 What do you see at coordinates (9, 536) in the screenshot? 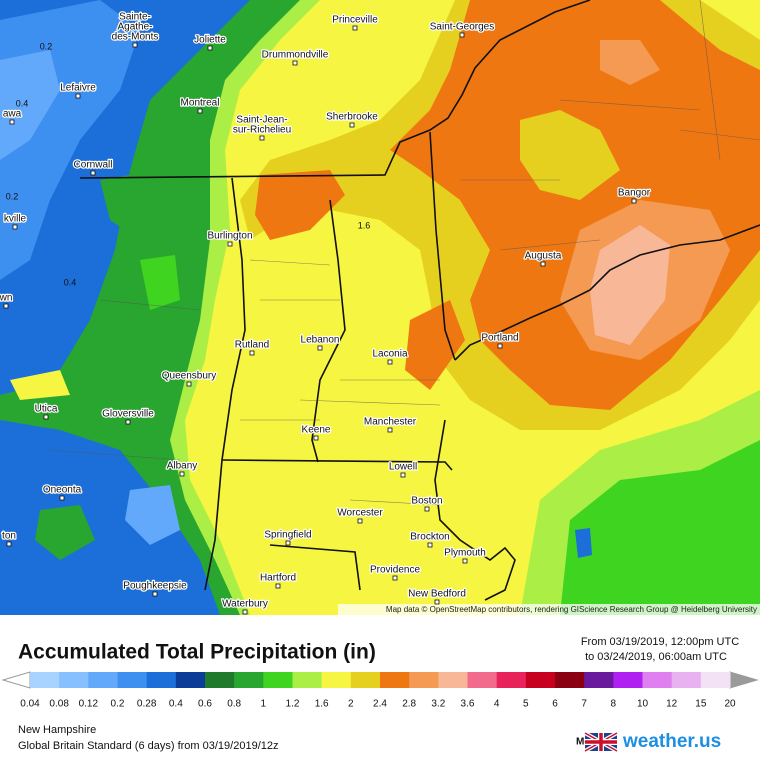
I see `city-label: ton` at bounding box center [9, 536].